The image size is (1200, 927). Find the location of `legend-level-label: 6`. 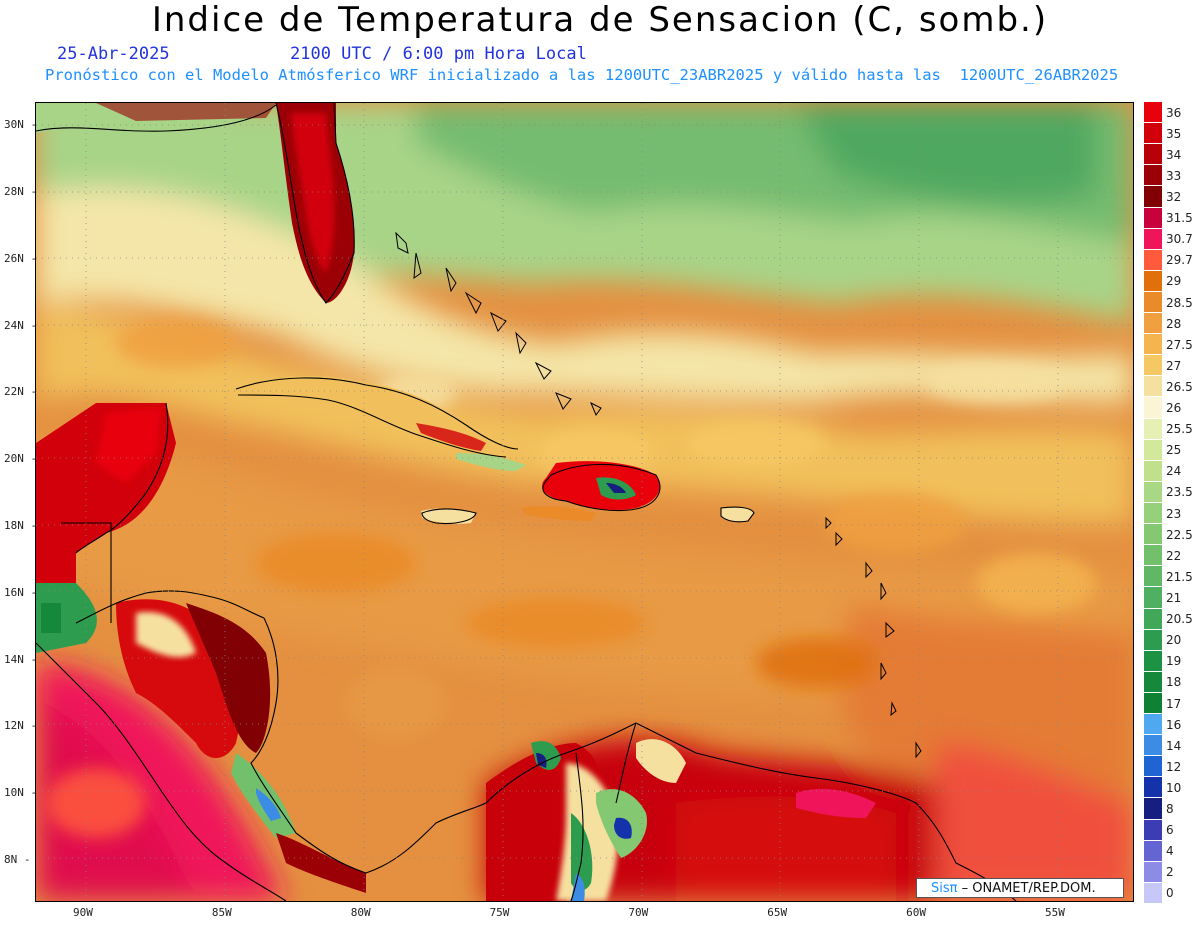

legend-level-label: 6 is located at coordinates (1170, 830).